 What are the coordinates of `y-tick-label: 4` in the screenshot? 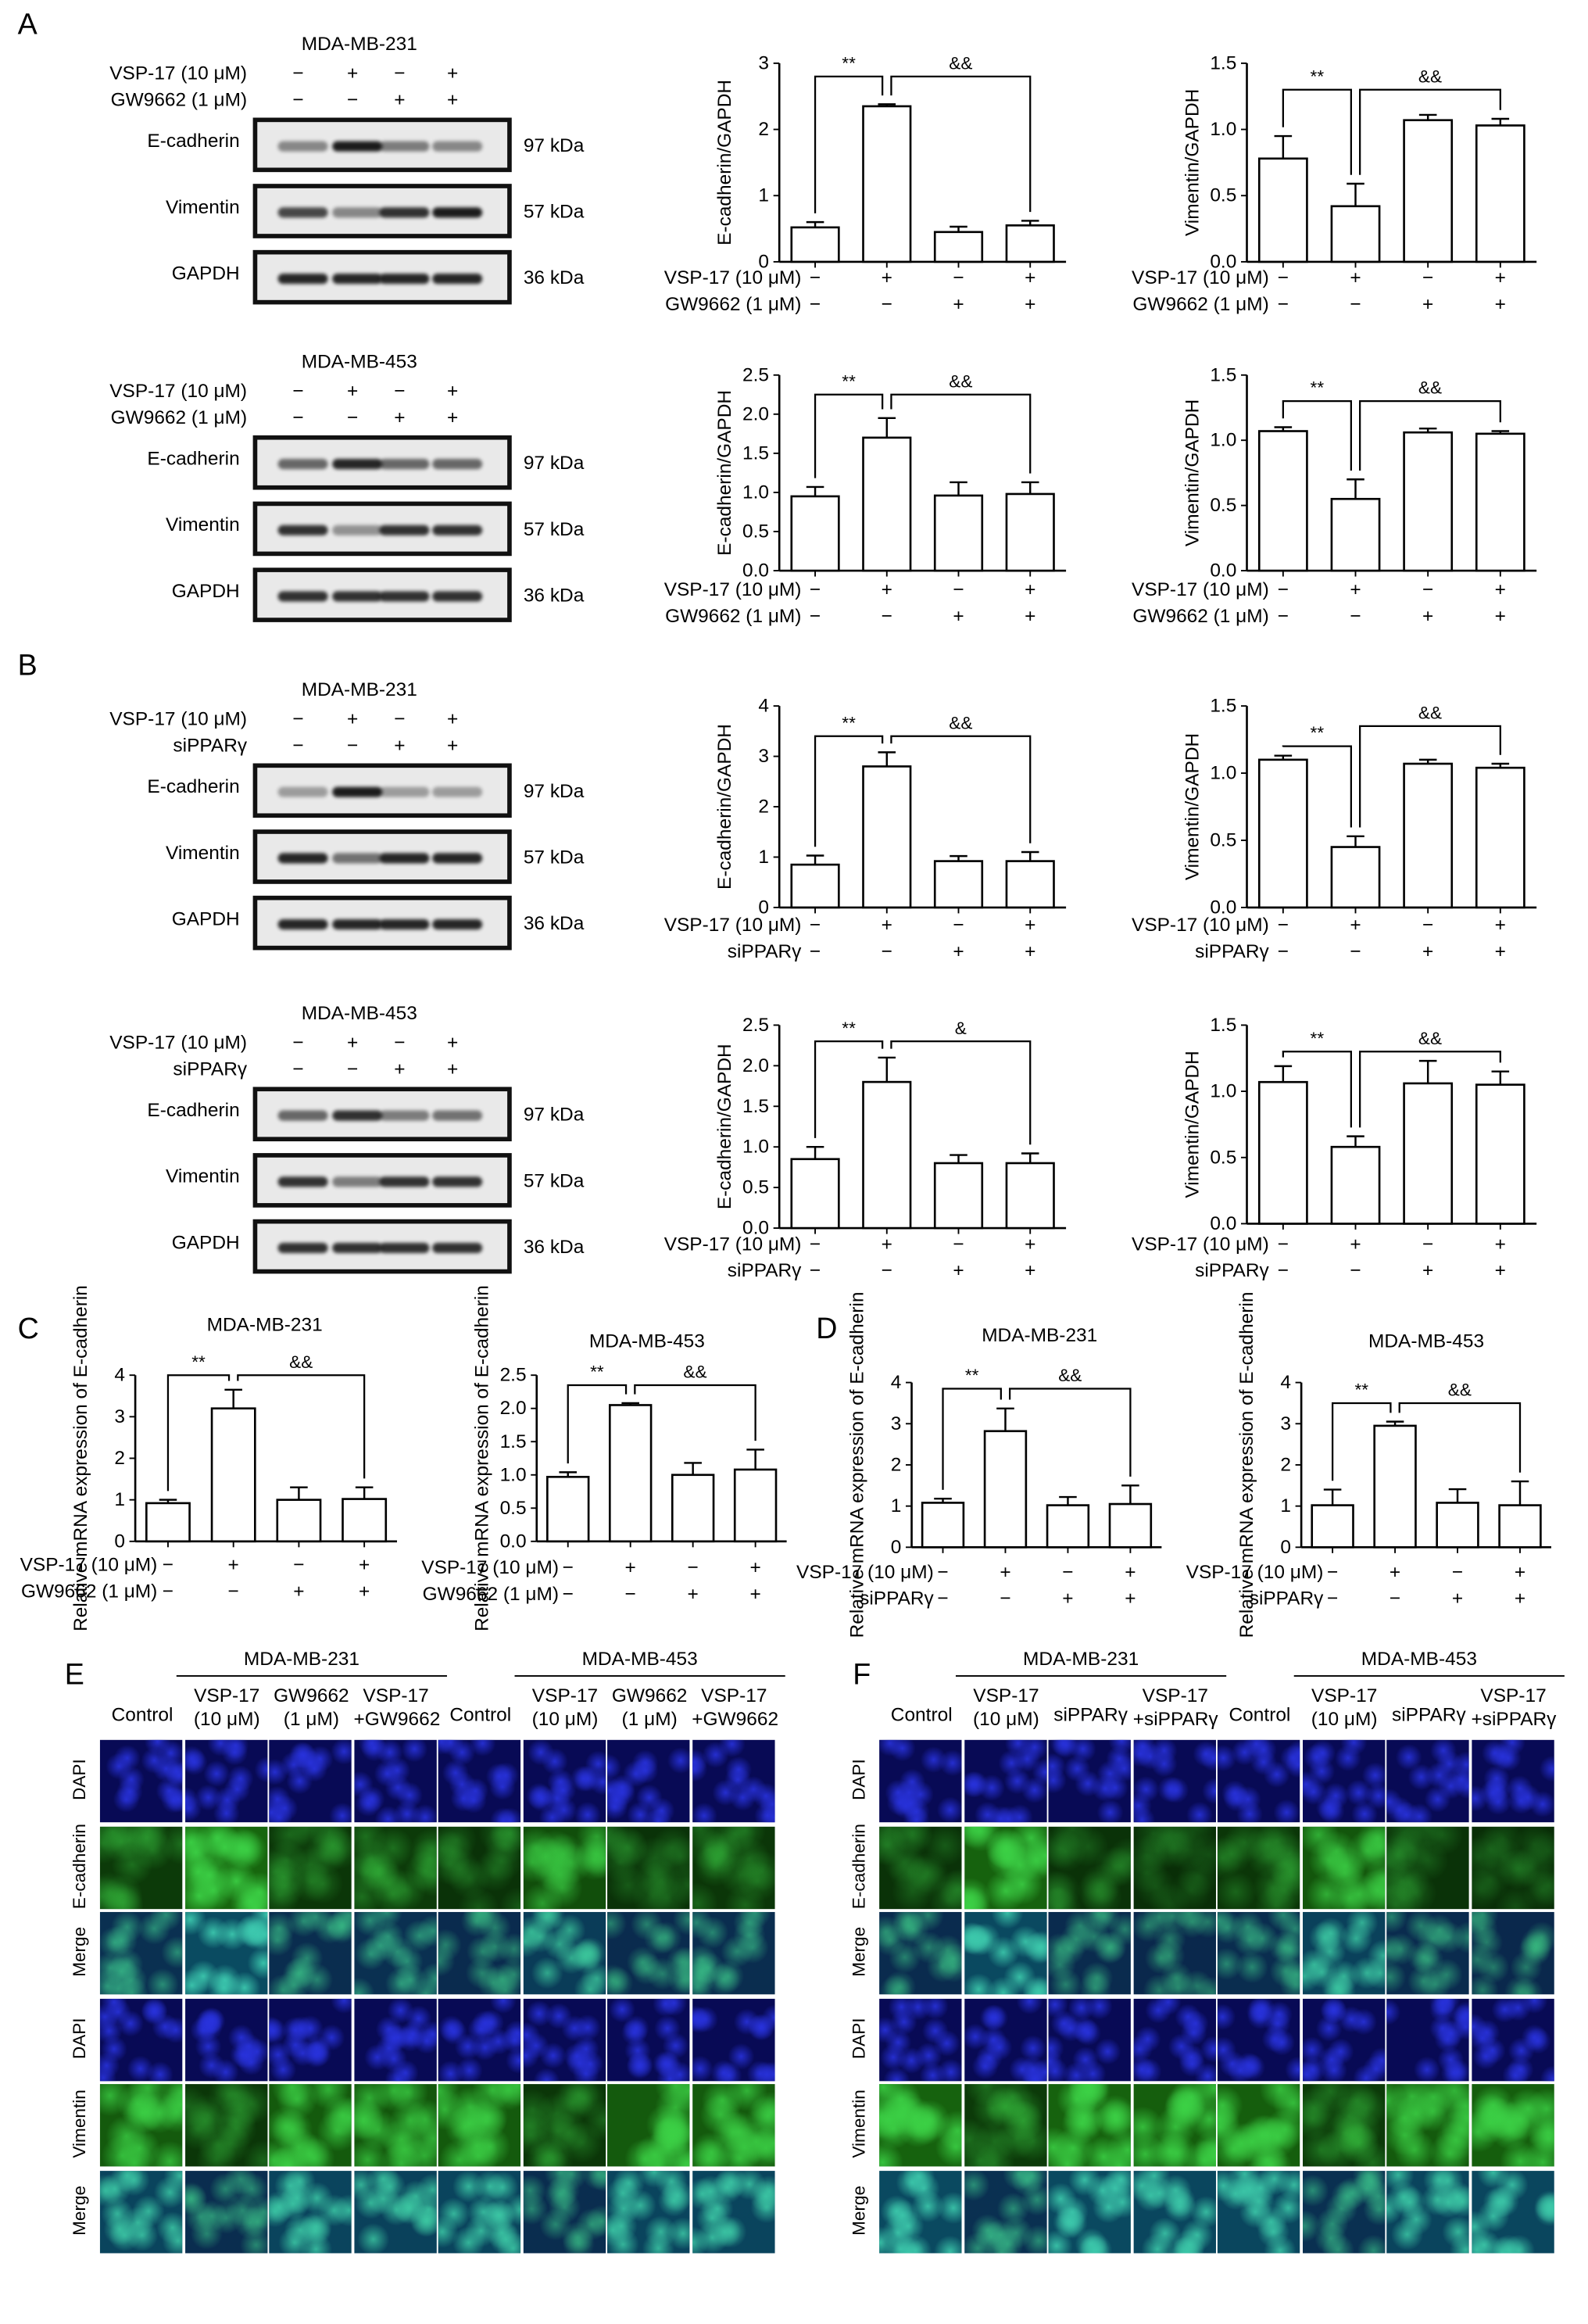 It's located at (764, 706).